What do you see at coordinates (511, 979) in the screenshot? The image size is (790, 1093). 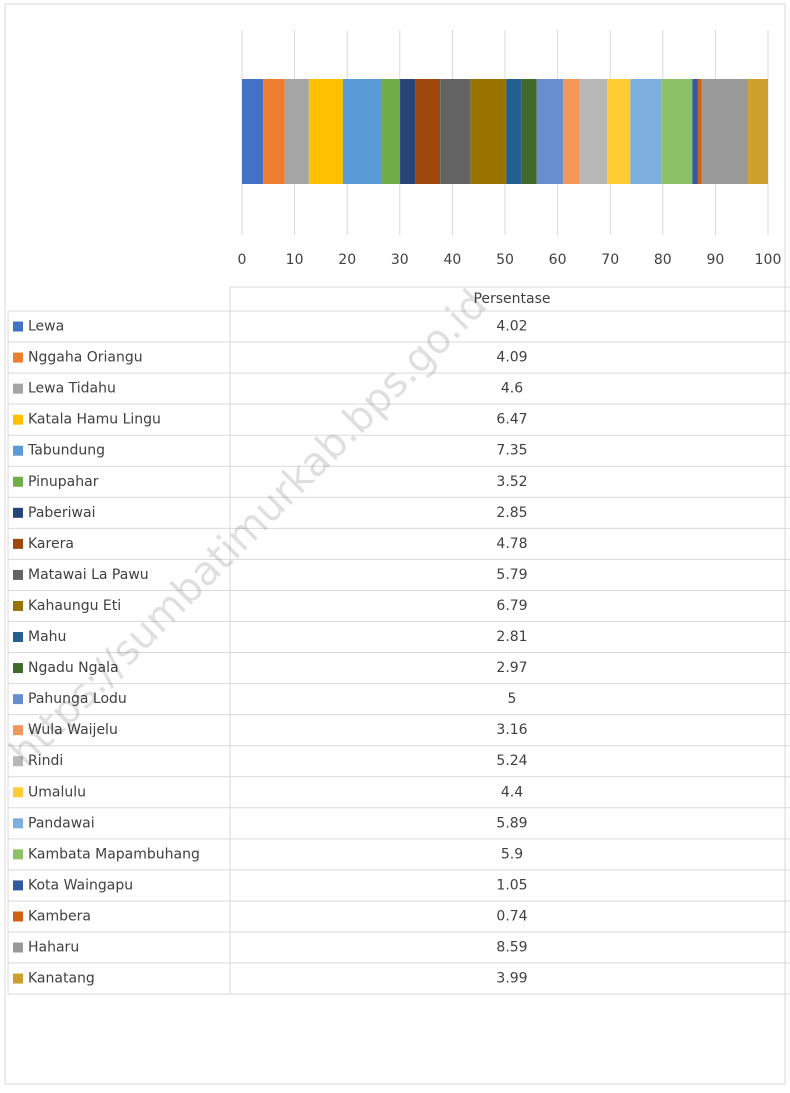 I see `table-value: 3.99` at bounding box center [511, 979].